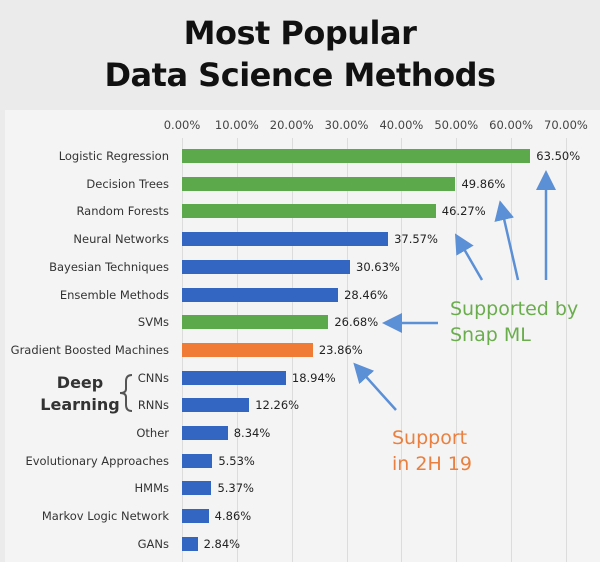 The width and height of the screenshot is (600, 562). I want to click on category-label: Bayesian Techniques, so click(109, 266).